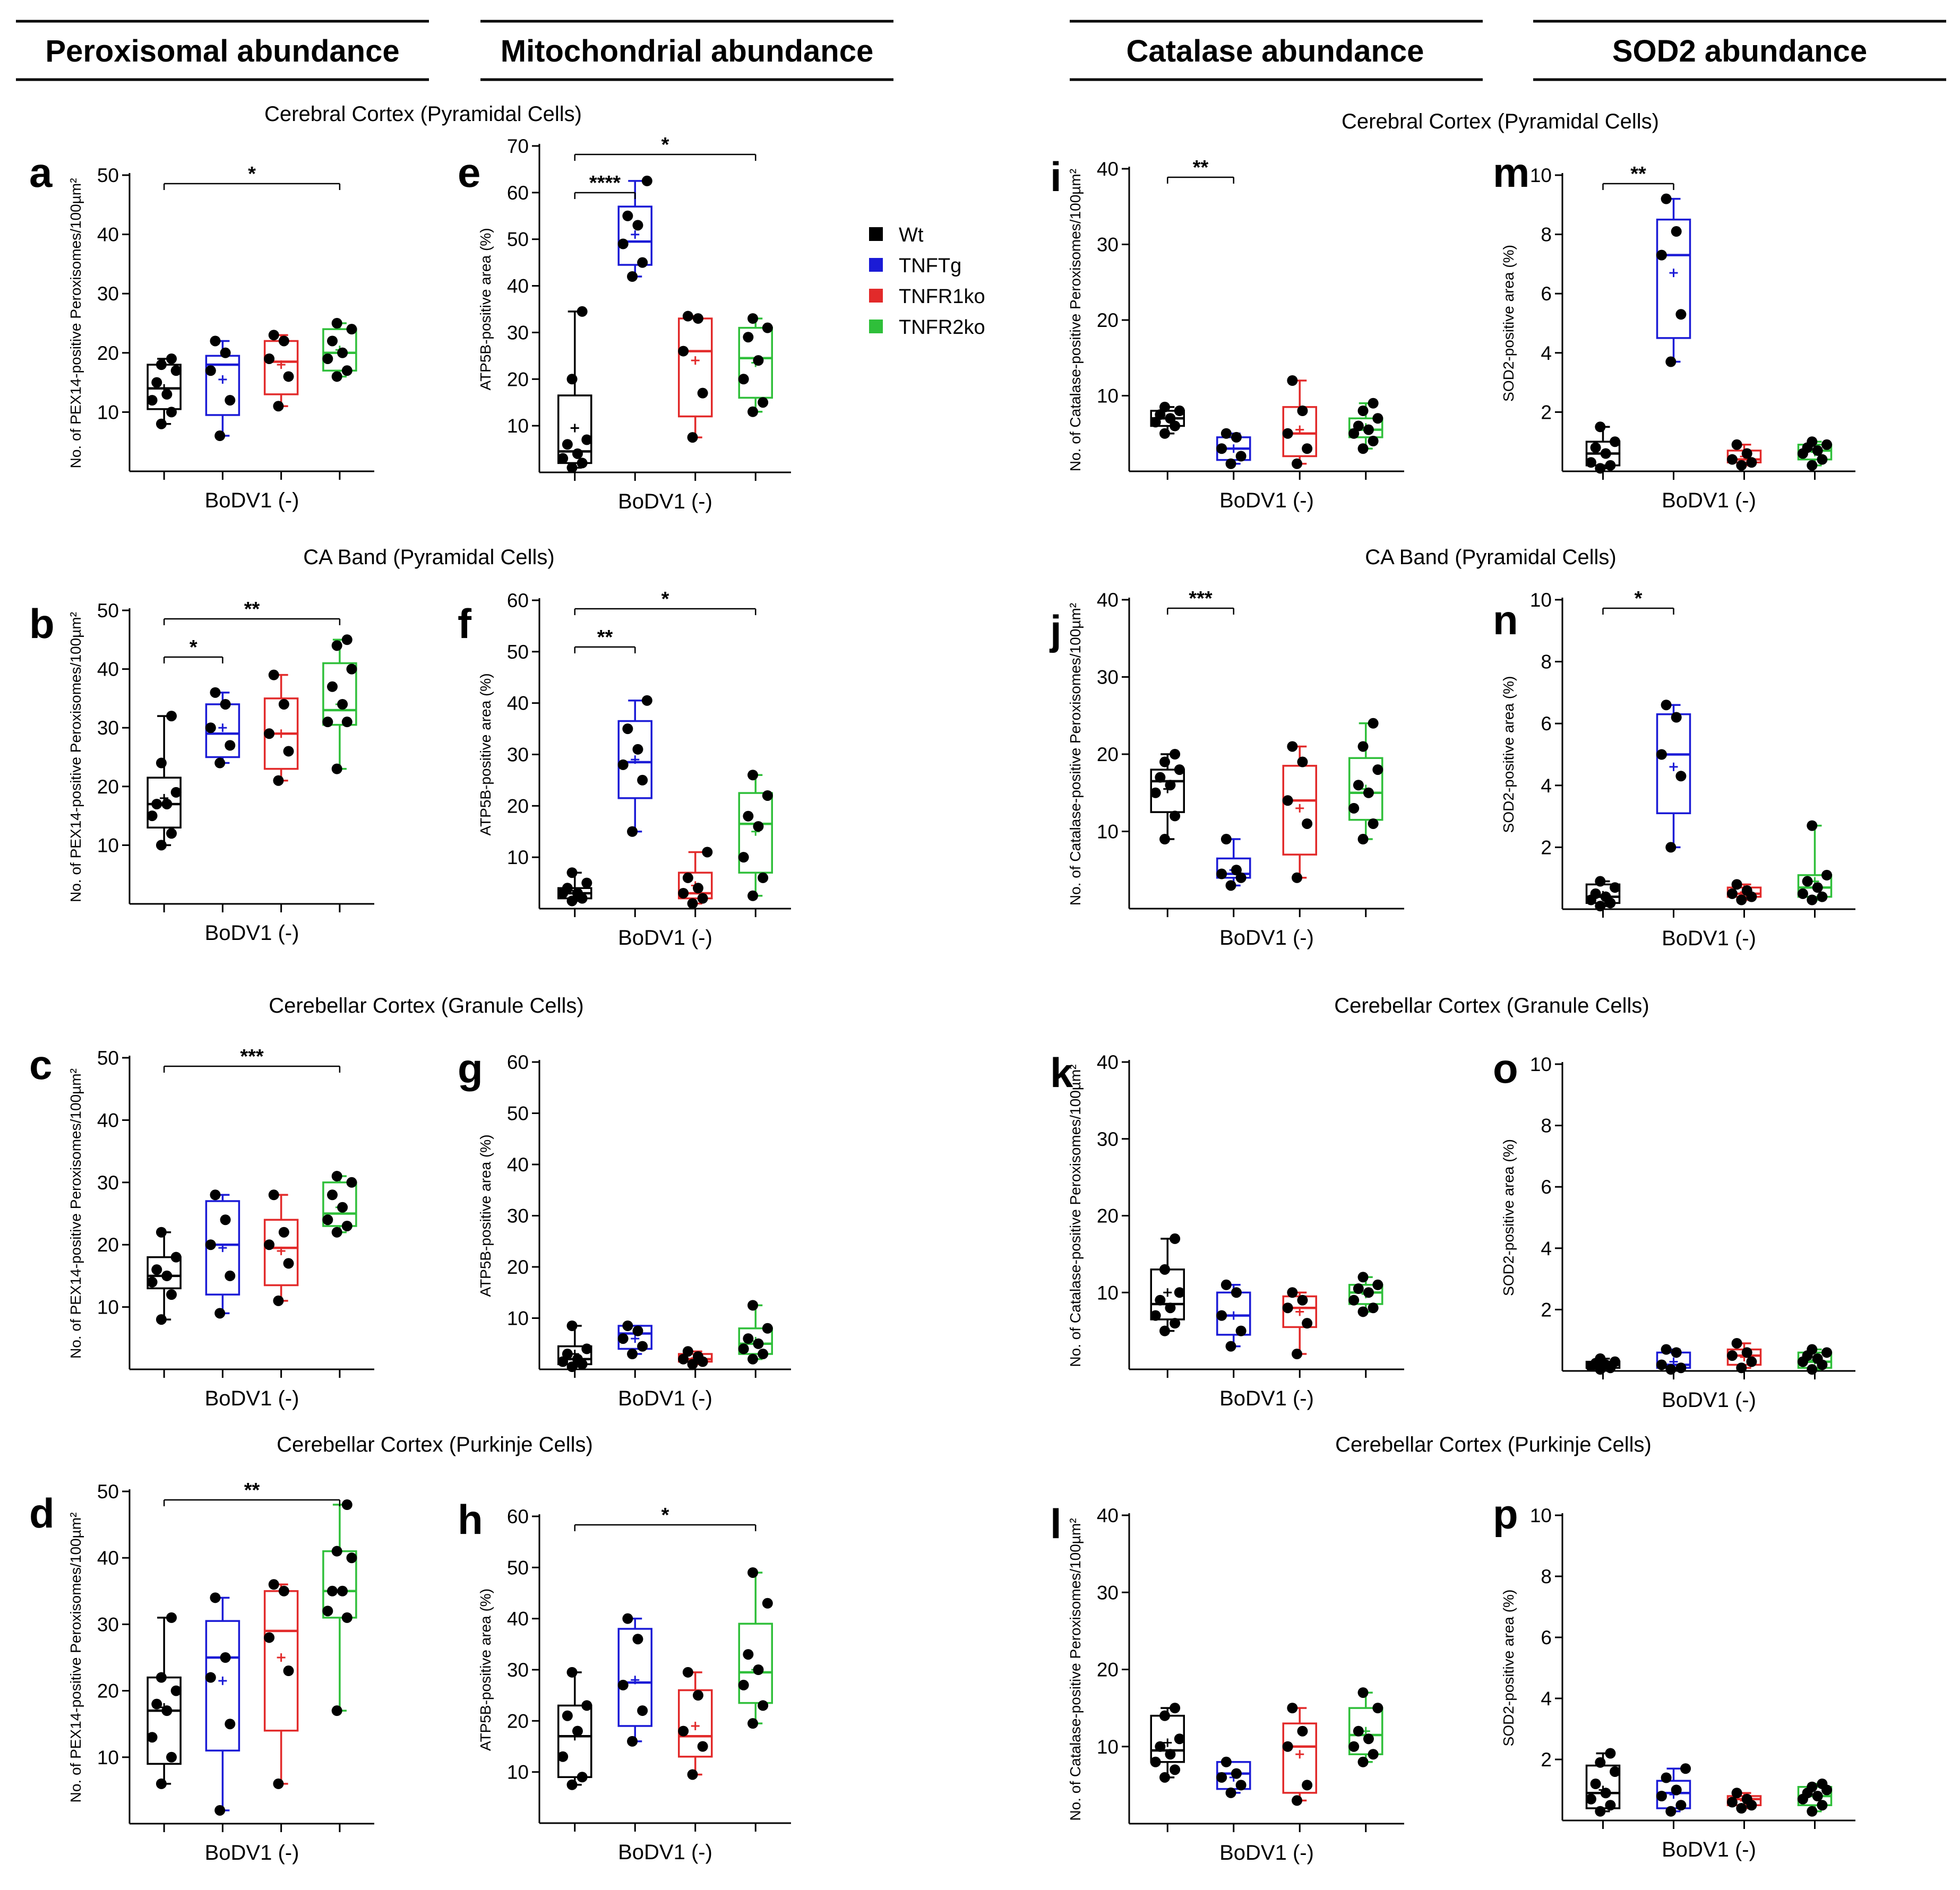 This screenshot has height=1890, width=1960. What do you see at coordinates (876, 296) in the screenshot?
I see `legend-swatch-tnfr1ko` at bounding box center [876, 296].